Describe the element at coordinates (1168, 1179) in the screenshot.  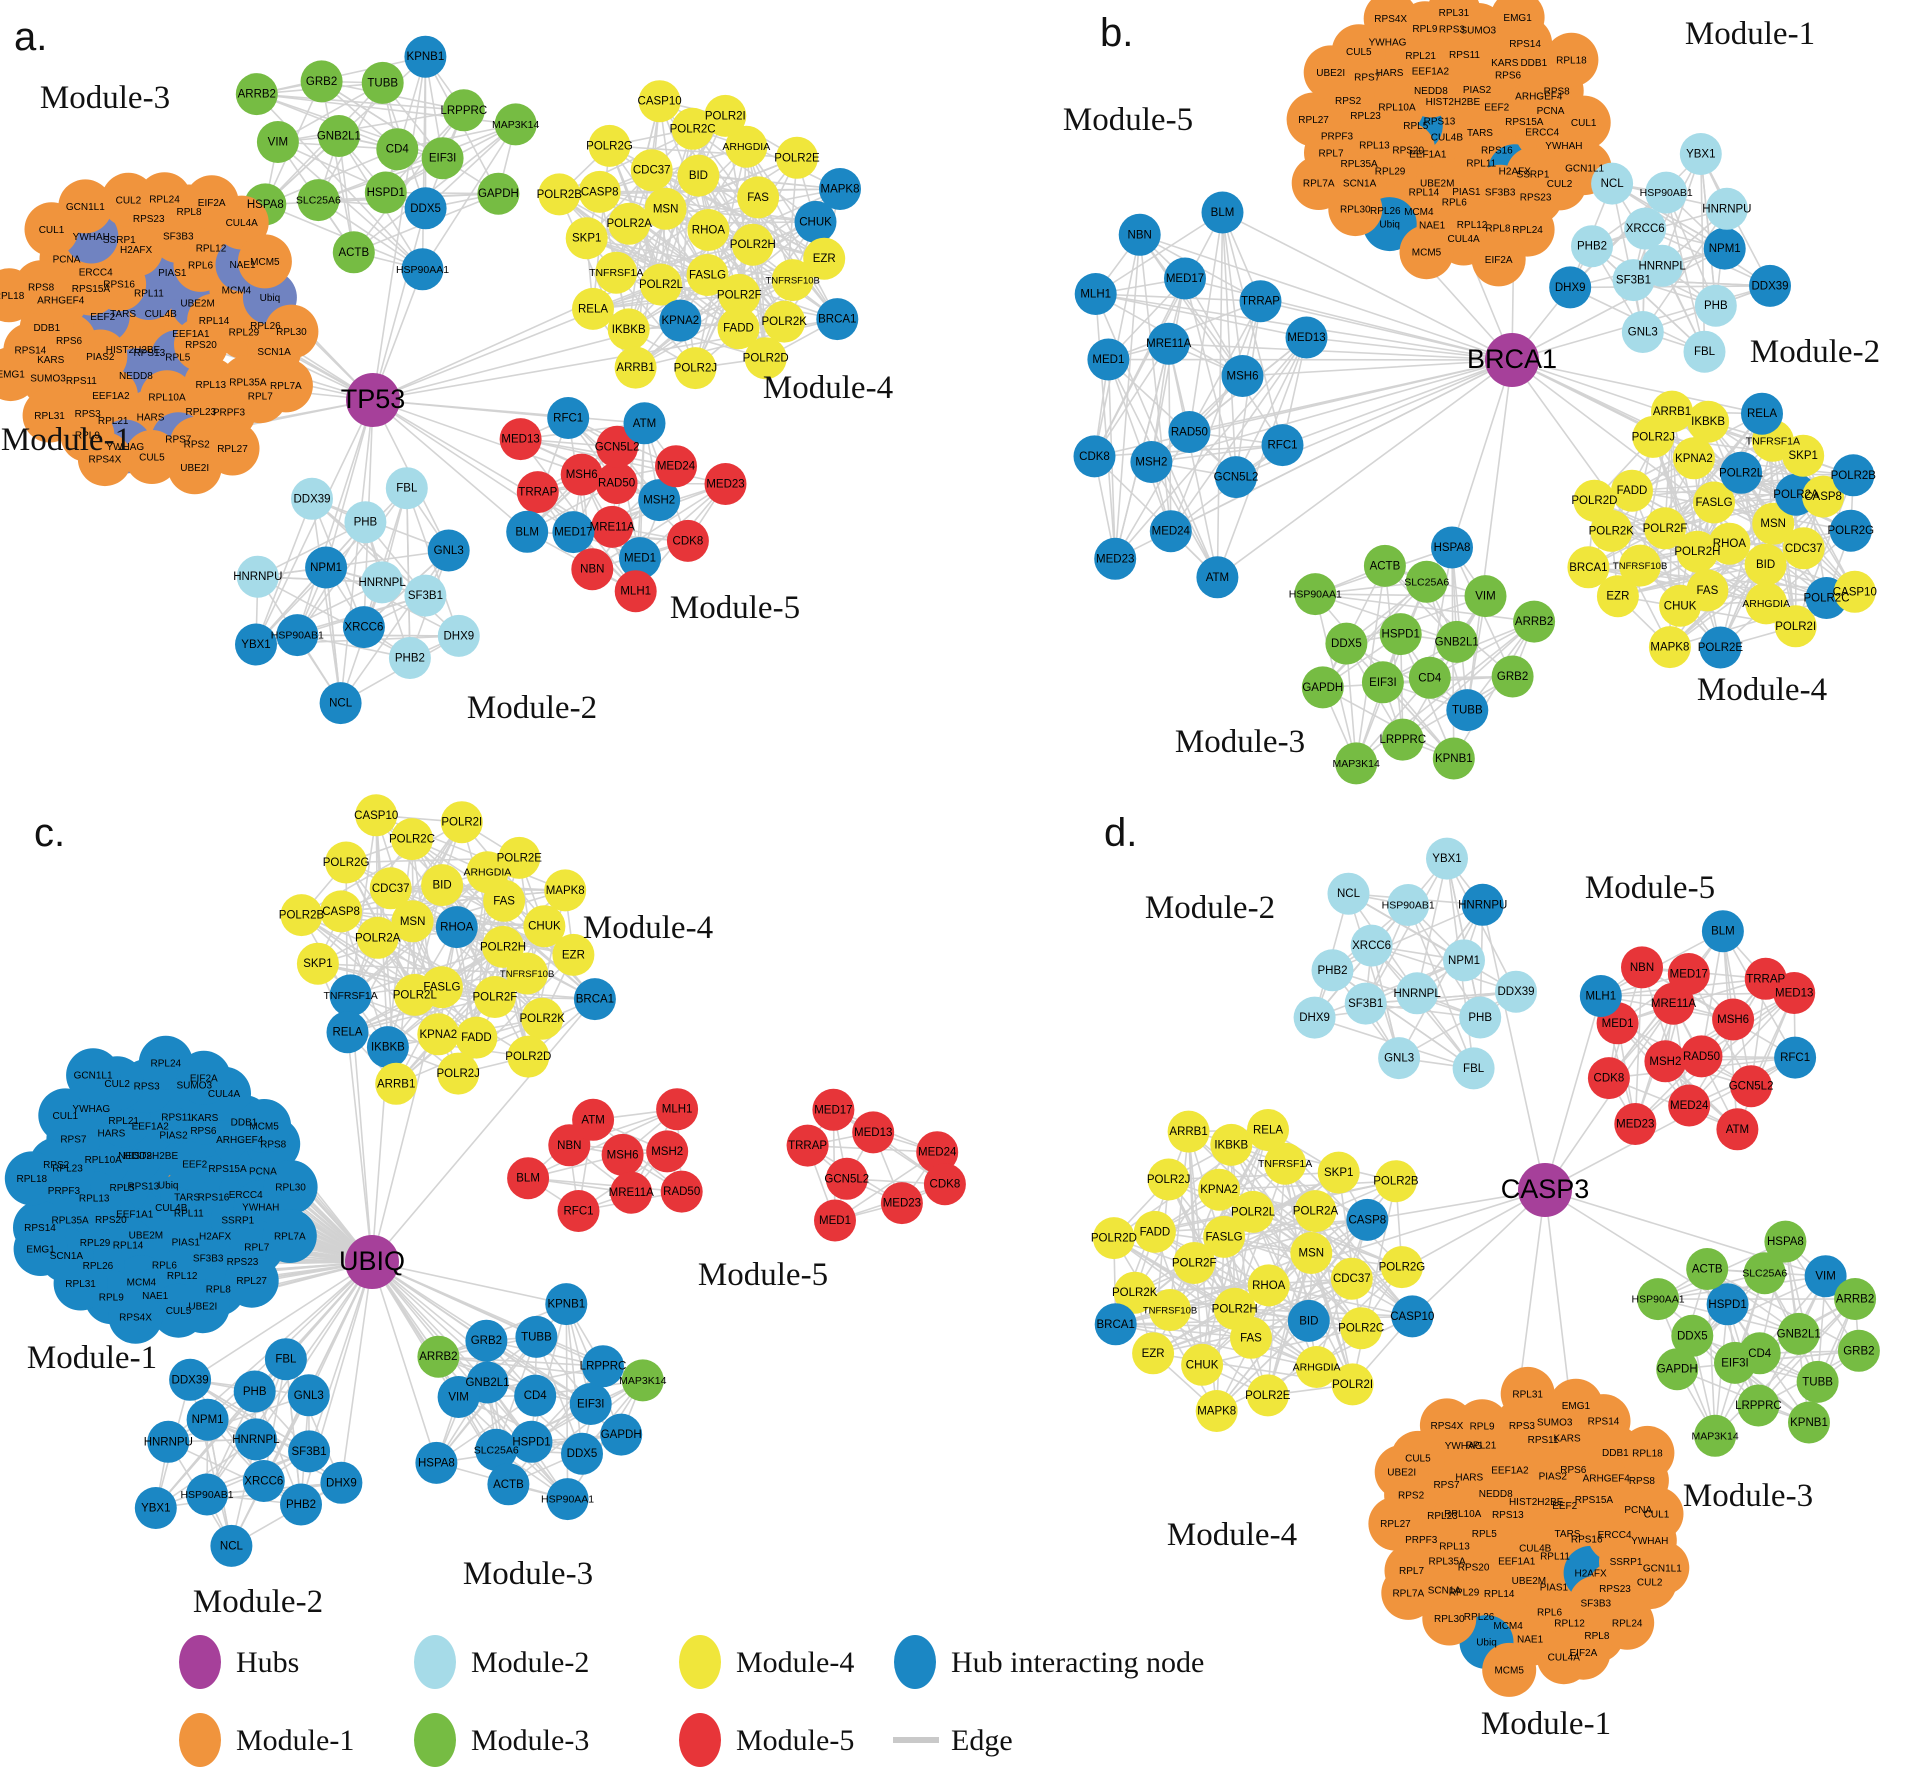
I see `node-POLR2J` at that location.